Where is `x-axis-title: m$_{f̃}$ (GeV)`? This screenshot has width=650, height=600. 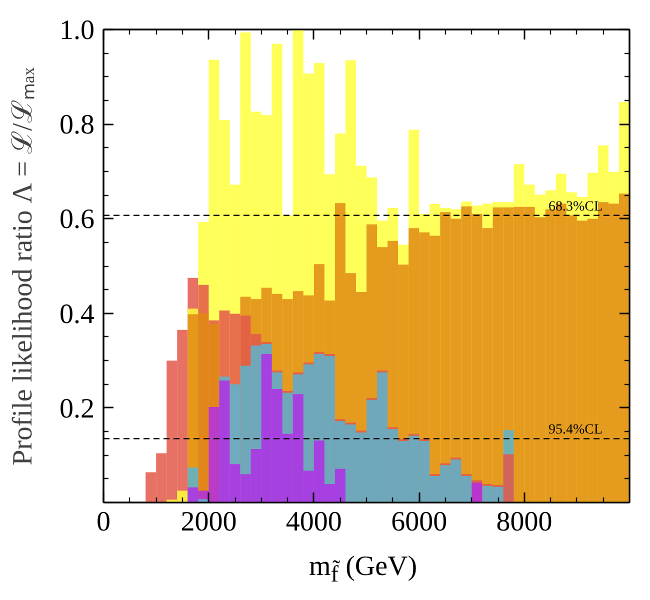 x-axis-title: m$_{f̃}$ (GeV) is located at coordinates (363, 569).